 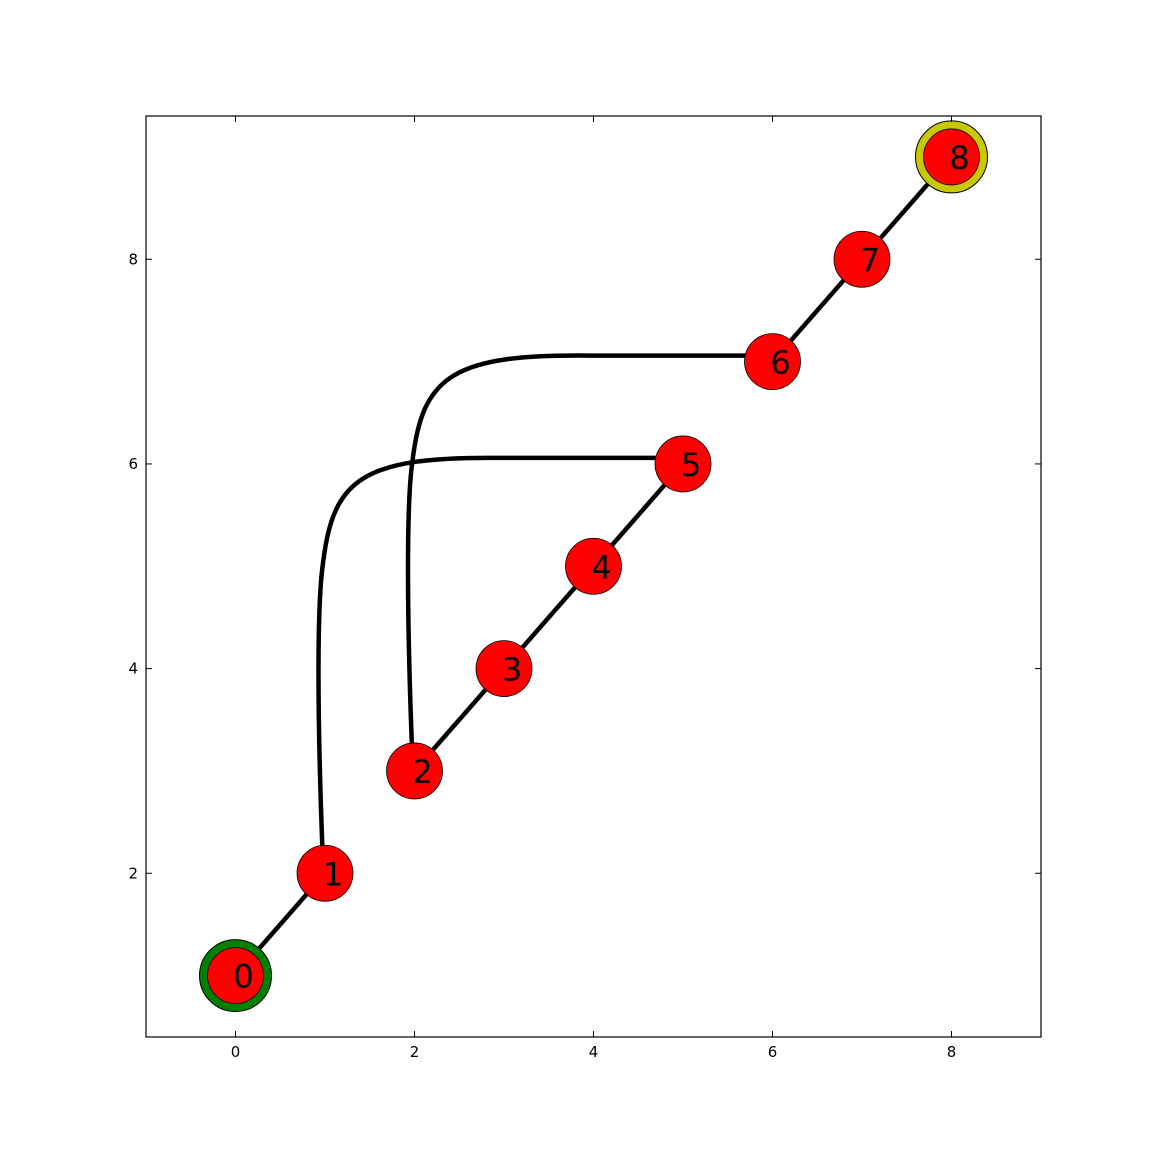 I want to click on y-tick-label: 4, so click(x=133, y=669).